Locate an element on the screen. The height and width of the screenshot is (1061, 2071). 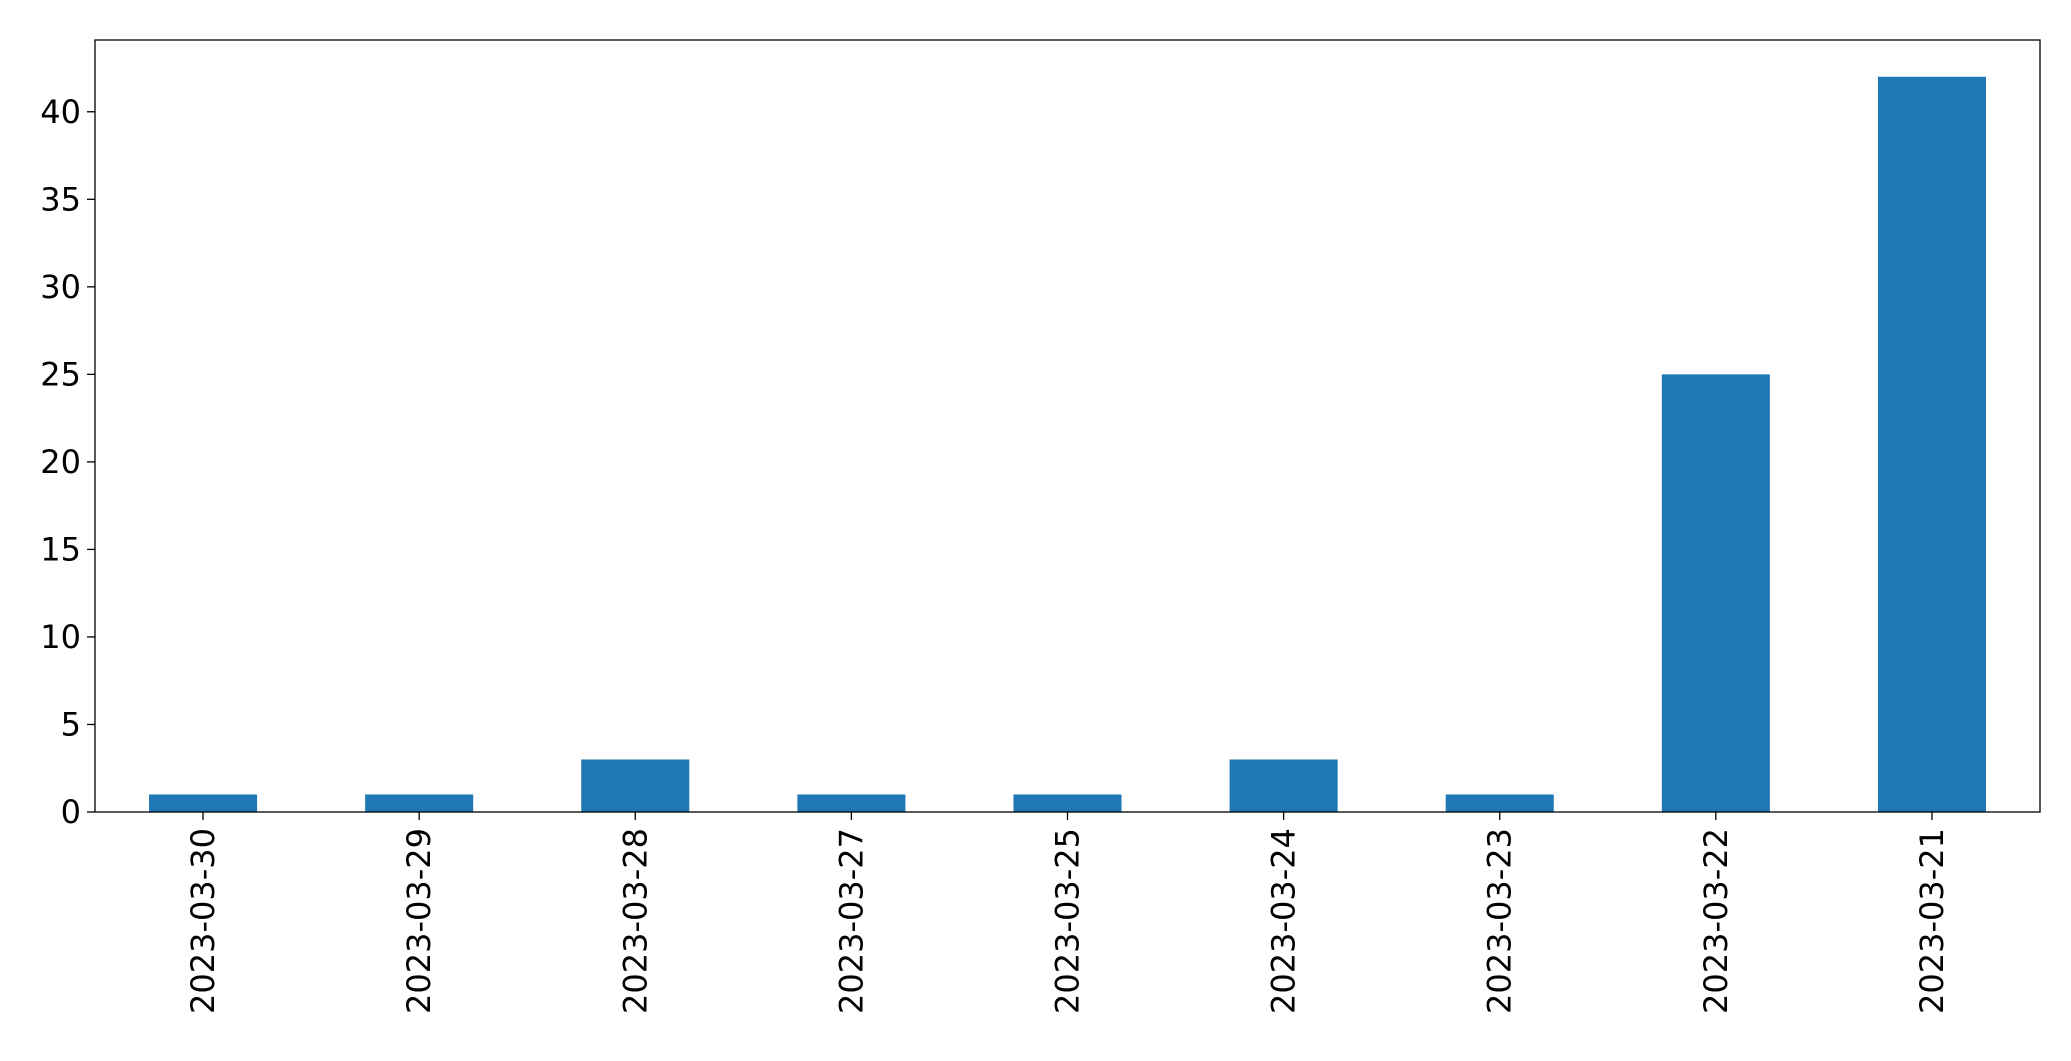
x-tick-label: 2023-03-25 is located at coordinates (1068, 921).